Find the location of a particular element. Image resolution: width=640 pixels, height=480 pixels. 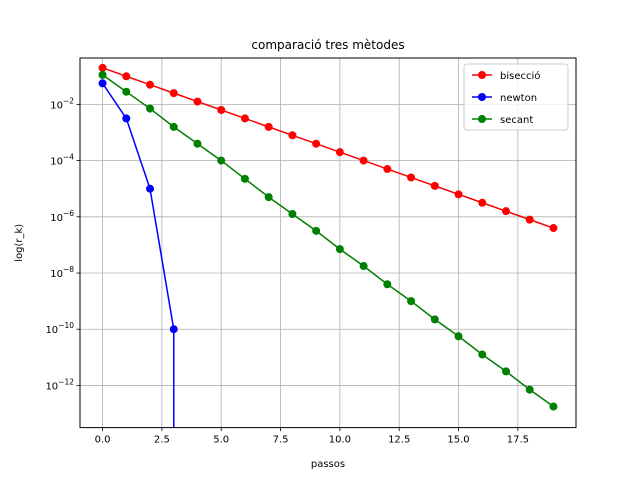

legend-entry: newton is located at coordinates (504, 98).